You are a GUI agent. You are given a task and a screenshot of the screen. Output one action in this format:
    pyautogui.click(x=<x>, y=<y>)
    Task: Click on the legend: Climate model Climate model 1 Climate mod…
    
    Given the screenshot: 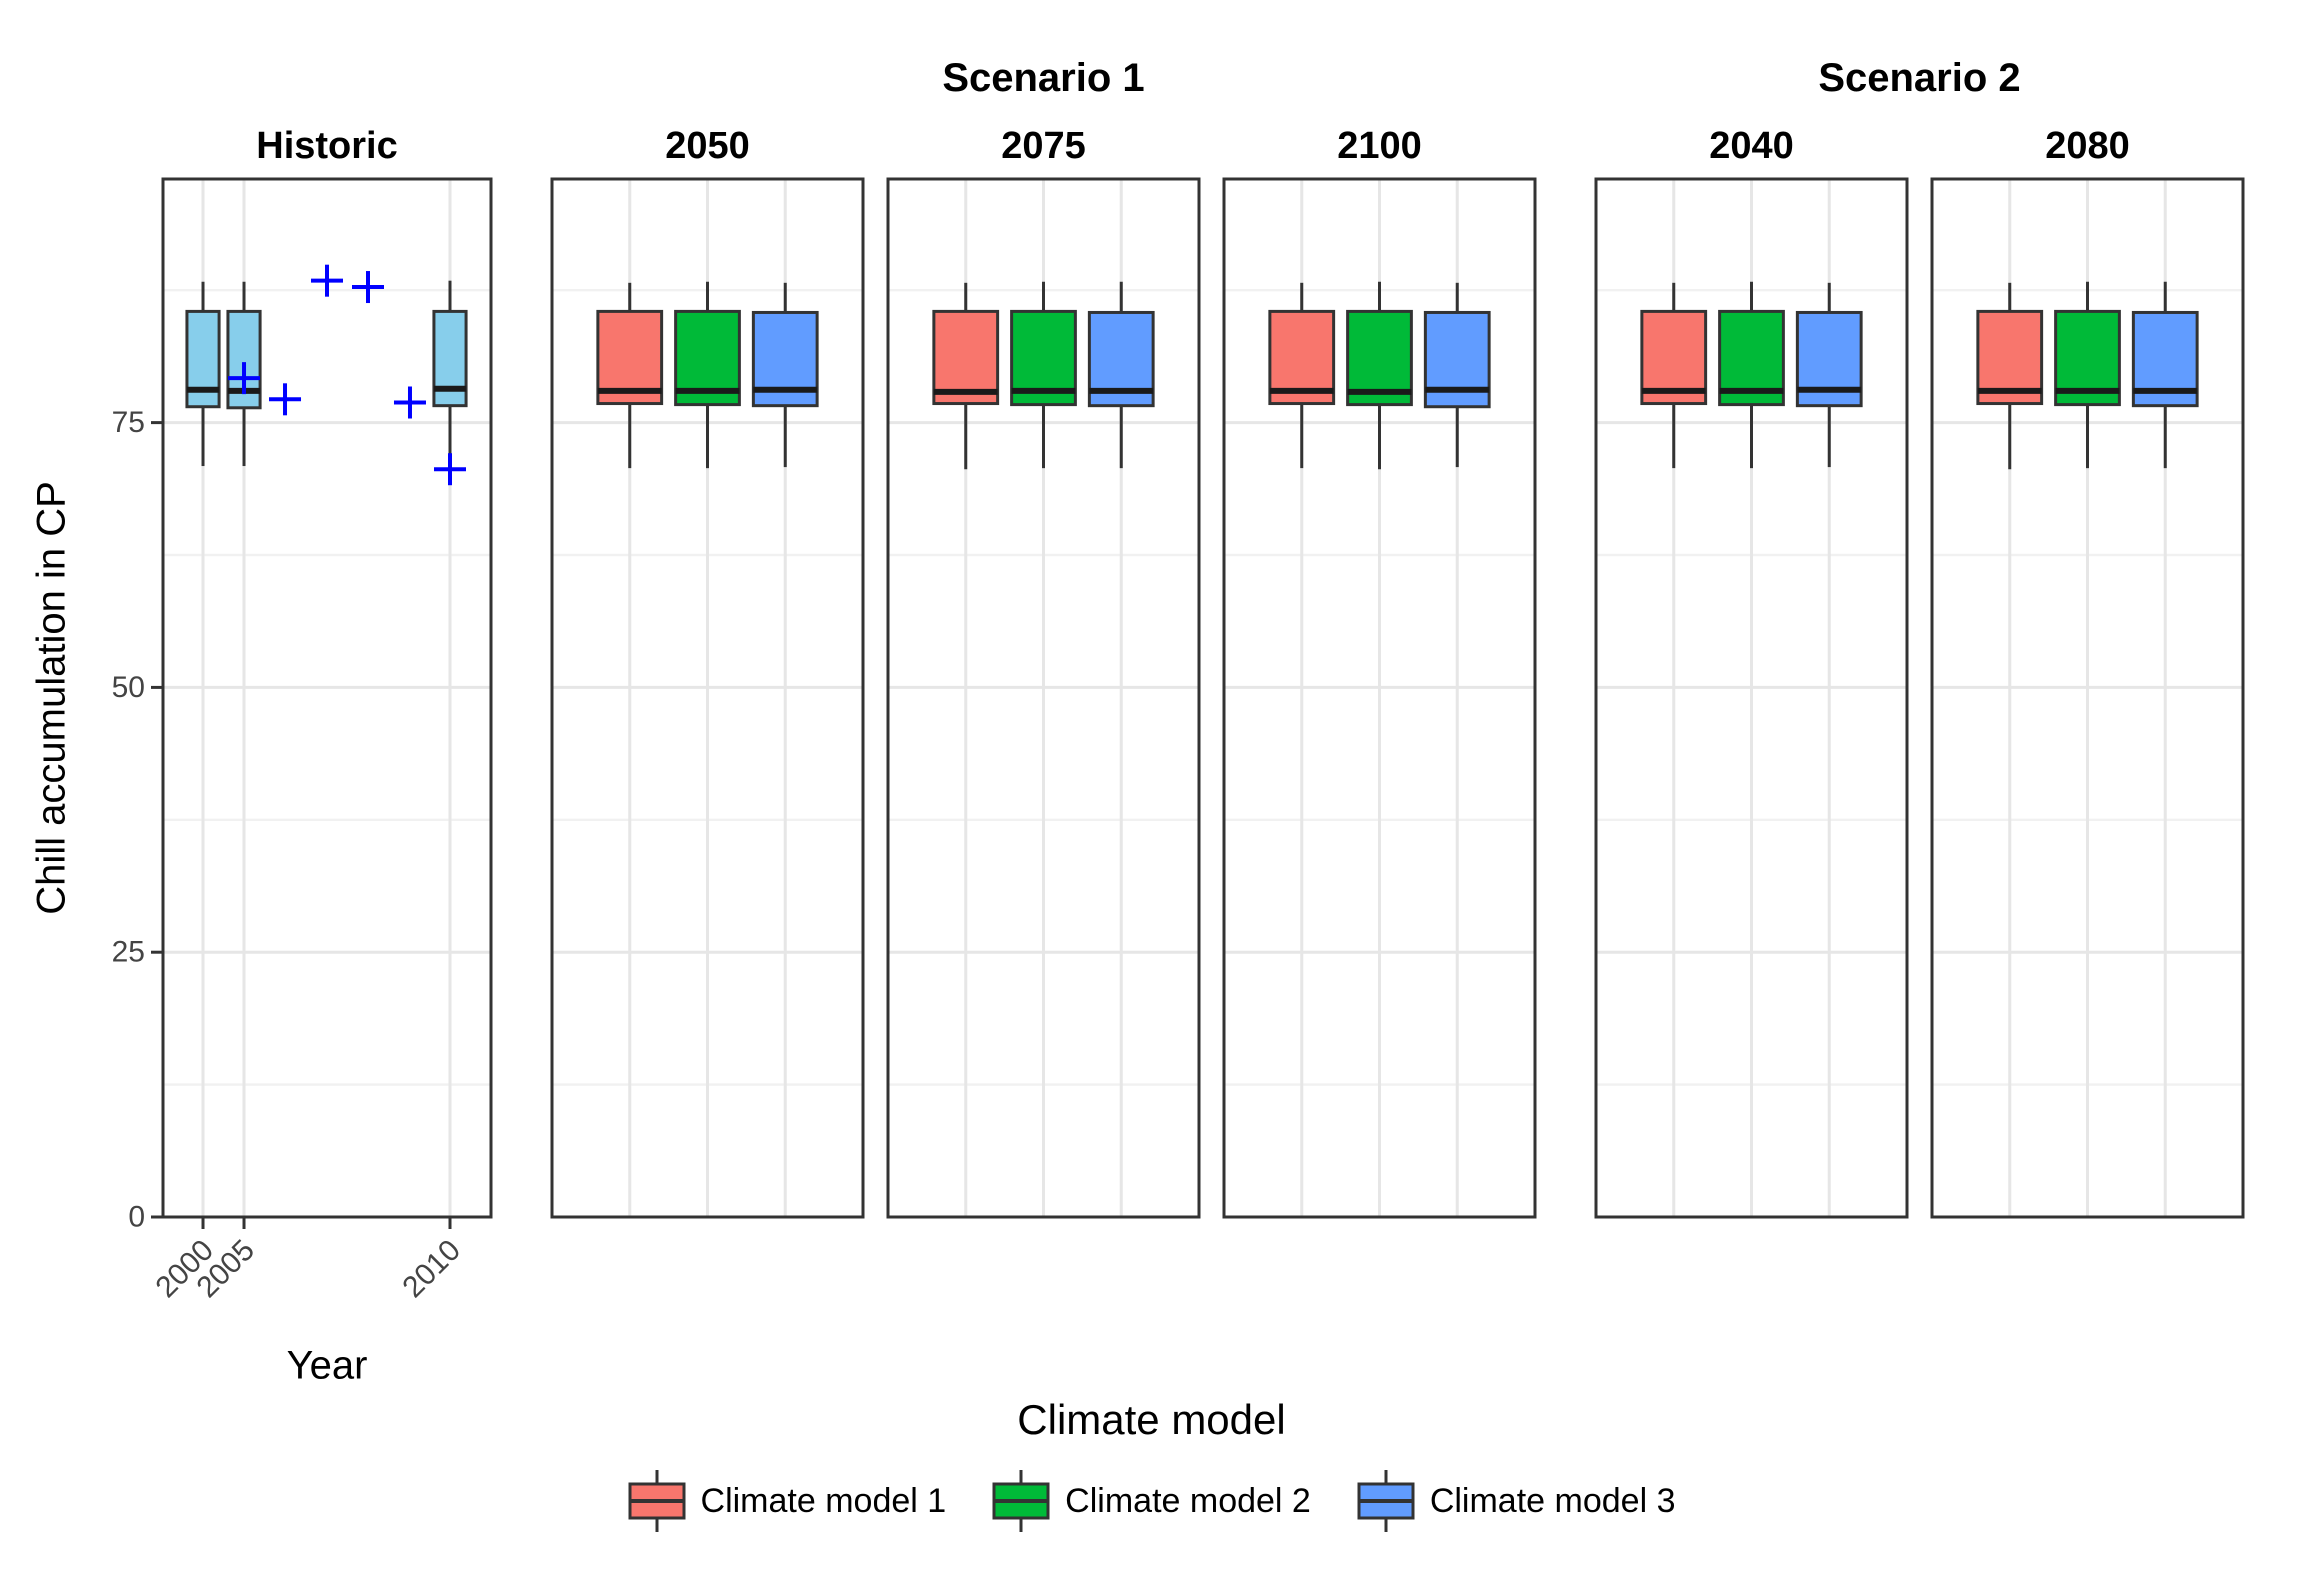 What is the action you would take?
    pyautogui.click(x=1151, y=1465)
    